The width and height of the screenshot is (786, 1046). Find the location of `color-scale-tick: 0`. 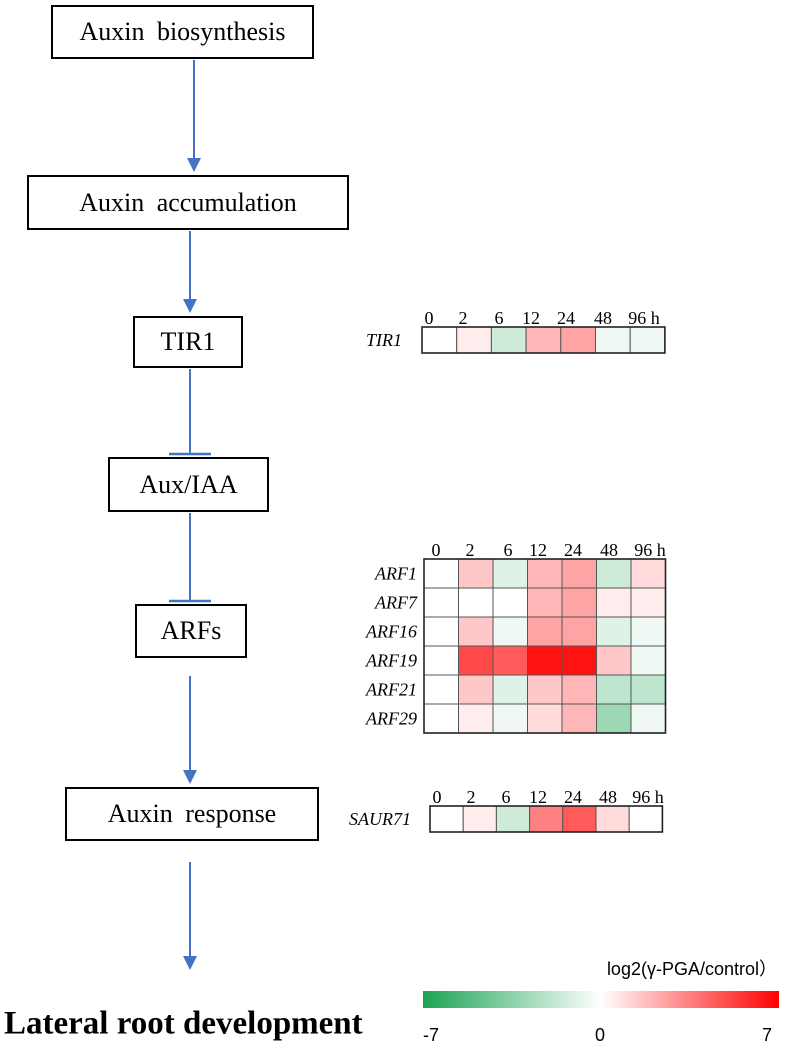

color-scale-tick: 0 is located at coordinates (600, 1035).